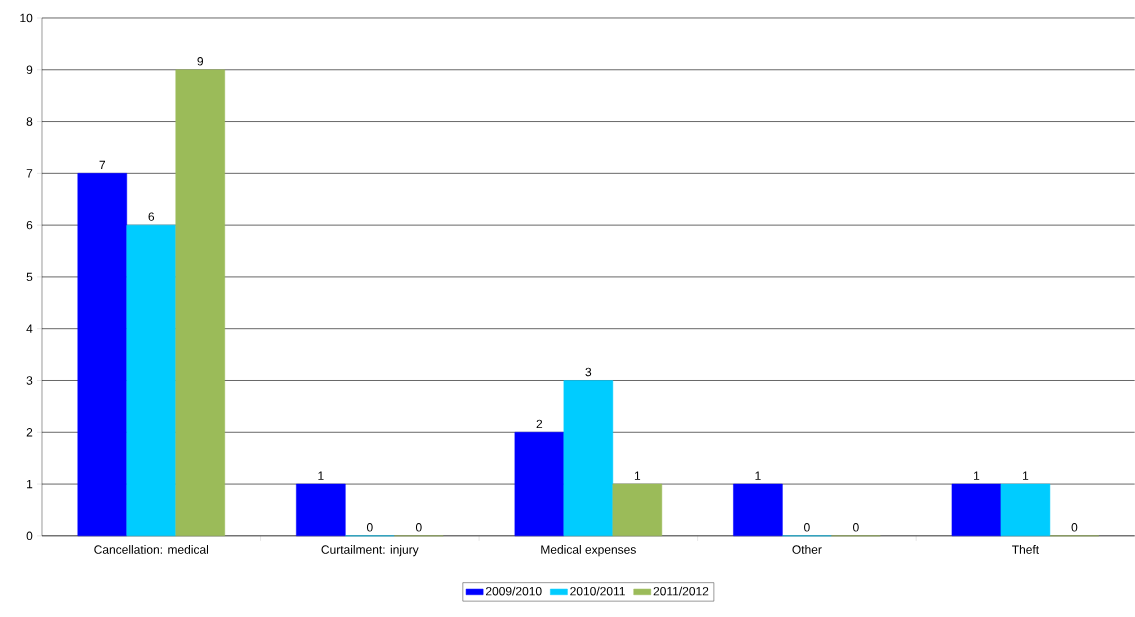  Describe the element at coordinates (29, 173) in the screenshot. I see `y-tick-label: 7` at that location.